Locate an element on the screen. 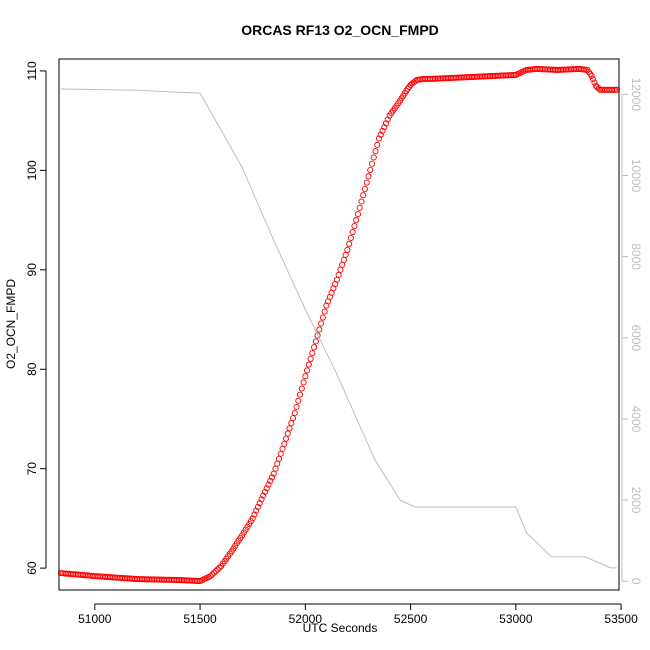 This screenshot has width=650, height=650. y-right-tick-label-4: 8000 is located at coordinates (636, 256).